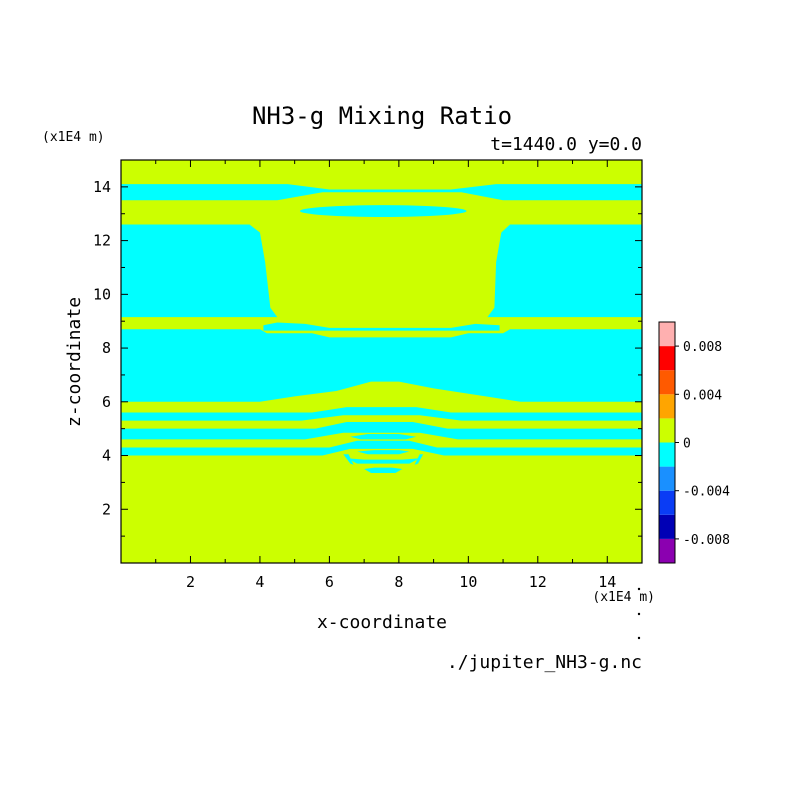  Describe the element at coordinates (259, 582) in the screenshot. I see `x-tick-label: 4` at that location.